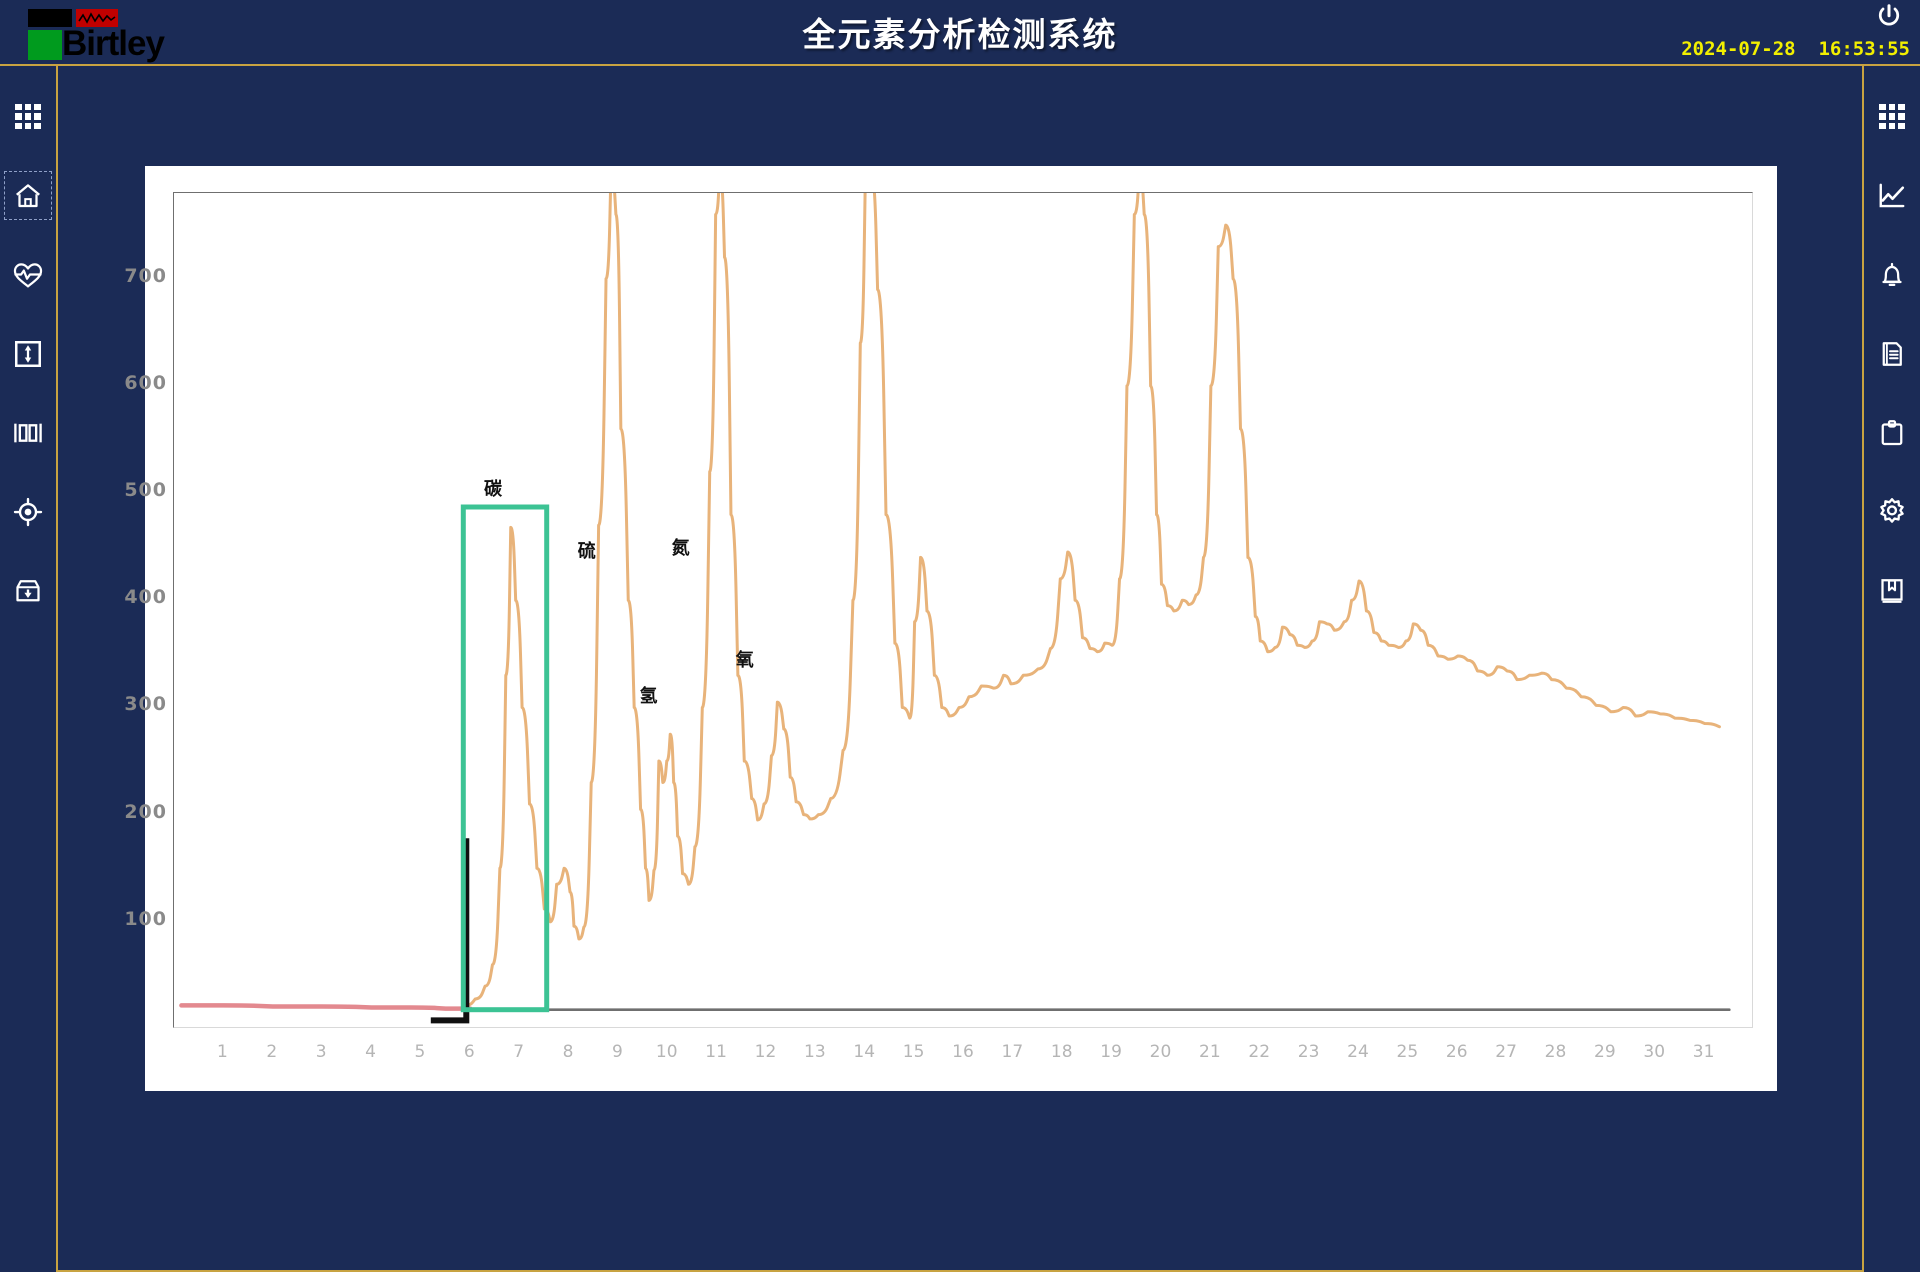 The width and height of the screenshot is (1920, 1272). Describe the element at coordinates (145, 597) in the screenshot. I see `y-tick-label: 400` at that location.